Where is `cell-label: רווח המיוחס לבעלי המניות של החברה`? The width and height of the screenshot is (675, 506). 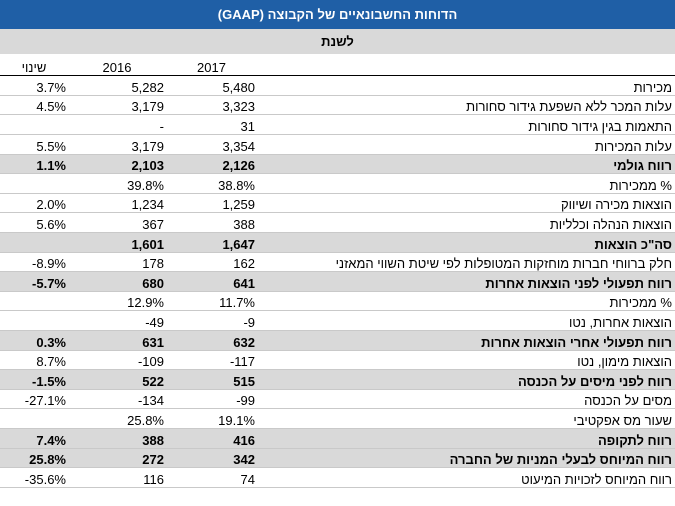
cell-label: רווח המיוחס לבעלי המניות של החברה is located at coordinates (466, 458).